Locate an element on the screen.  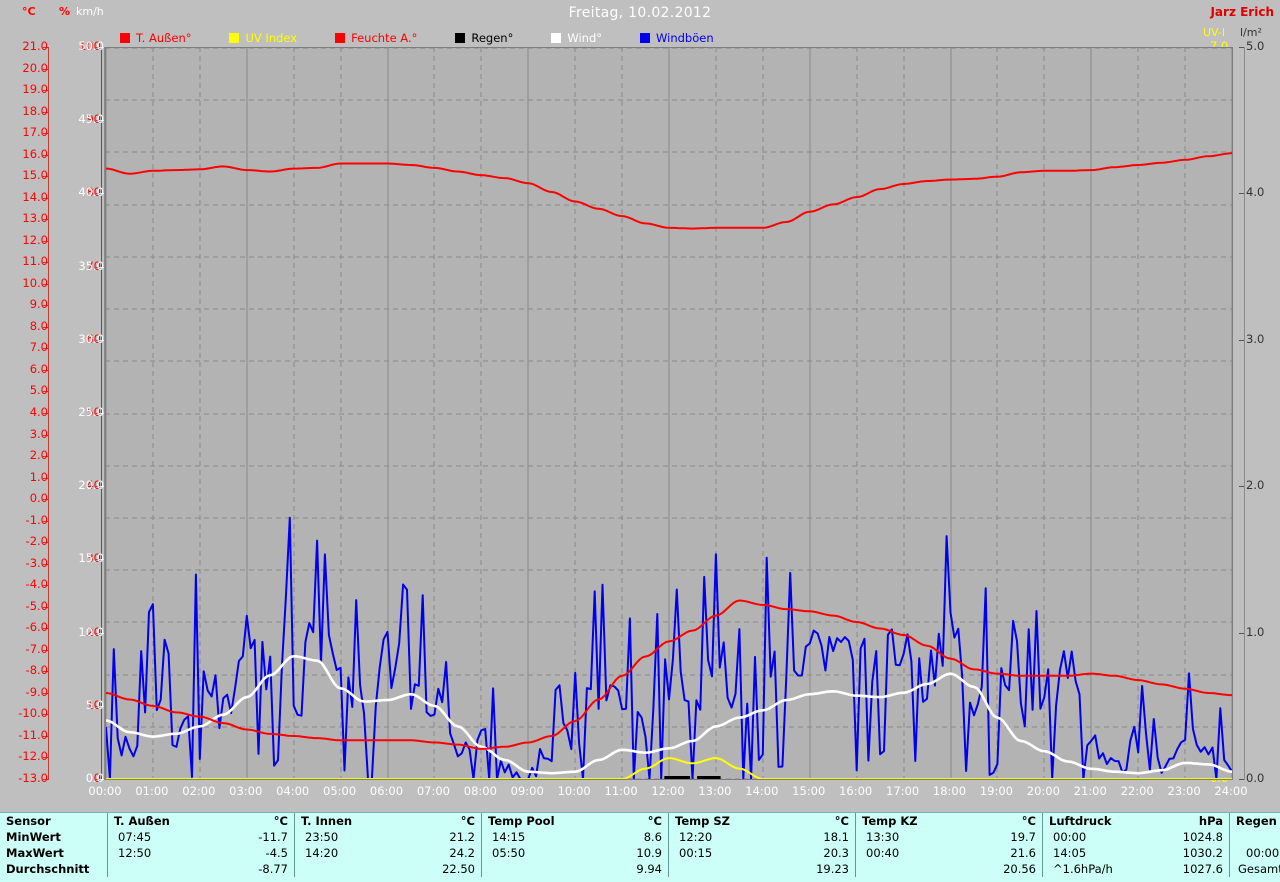
table-cell-value: 20.56 is located at coordinates (1000, 869).